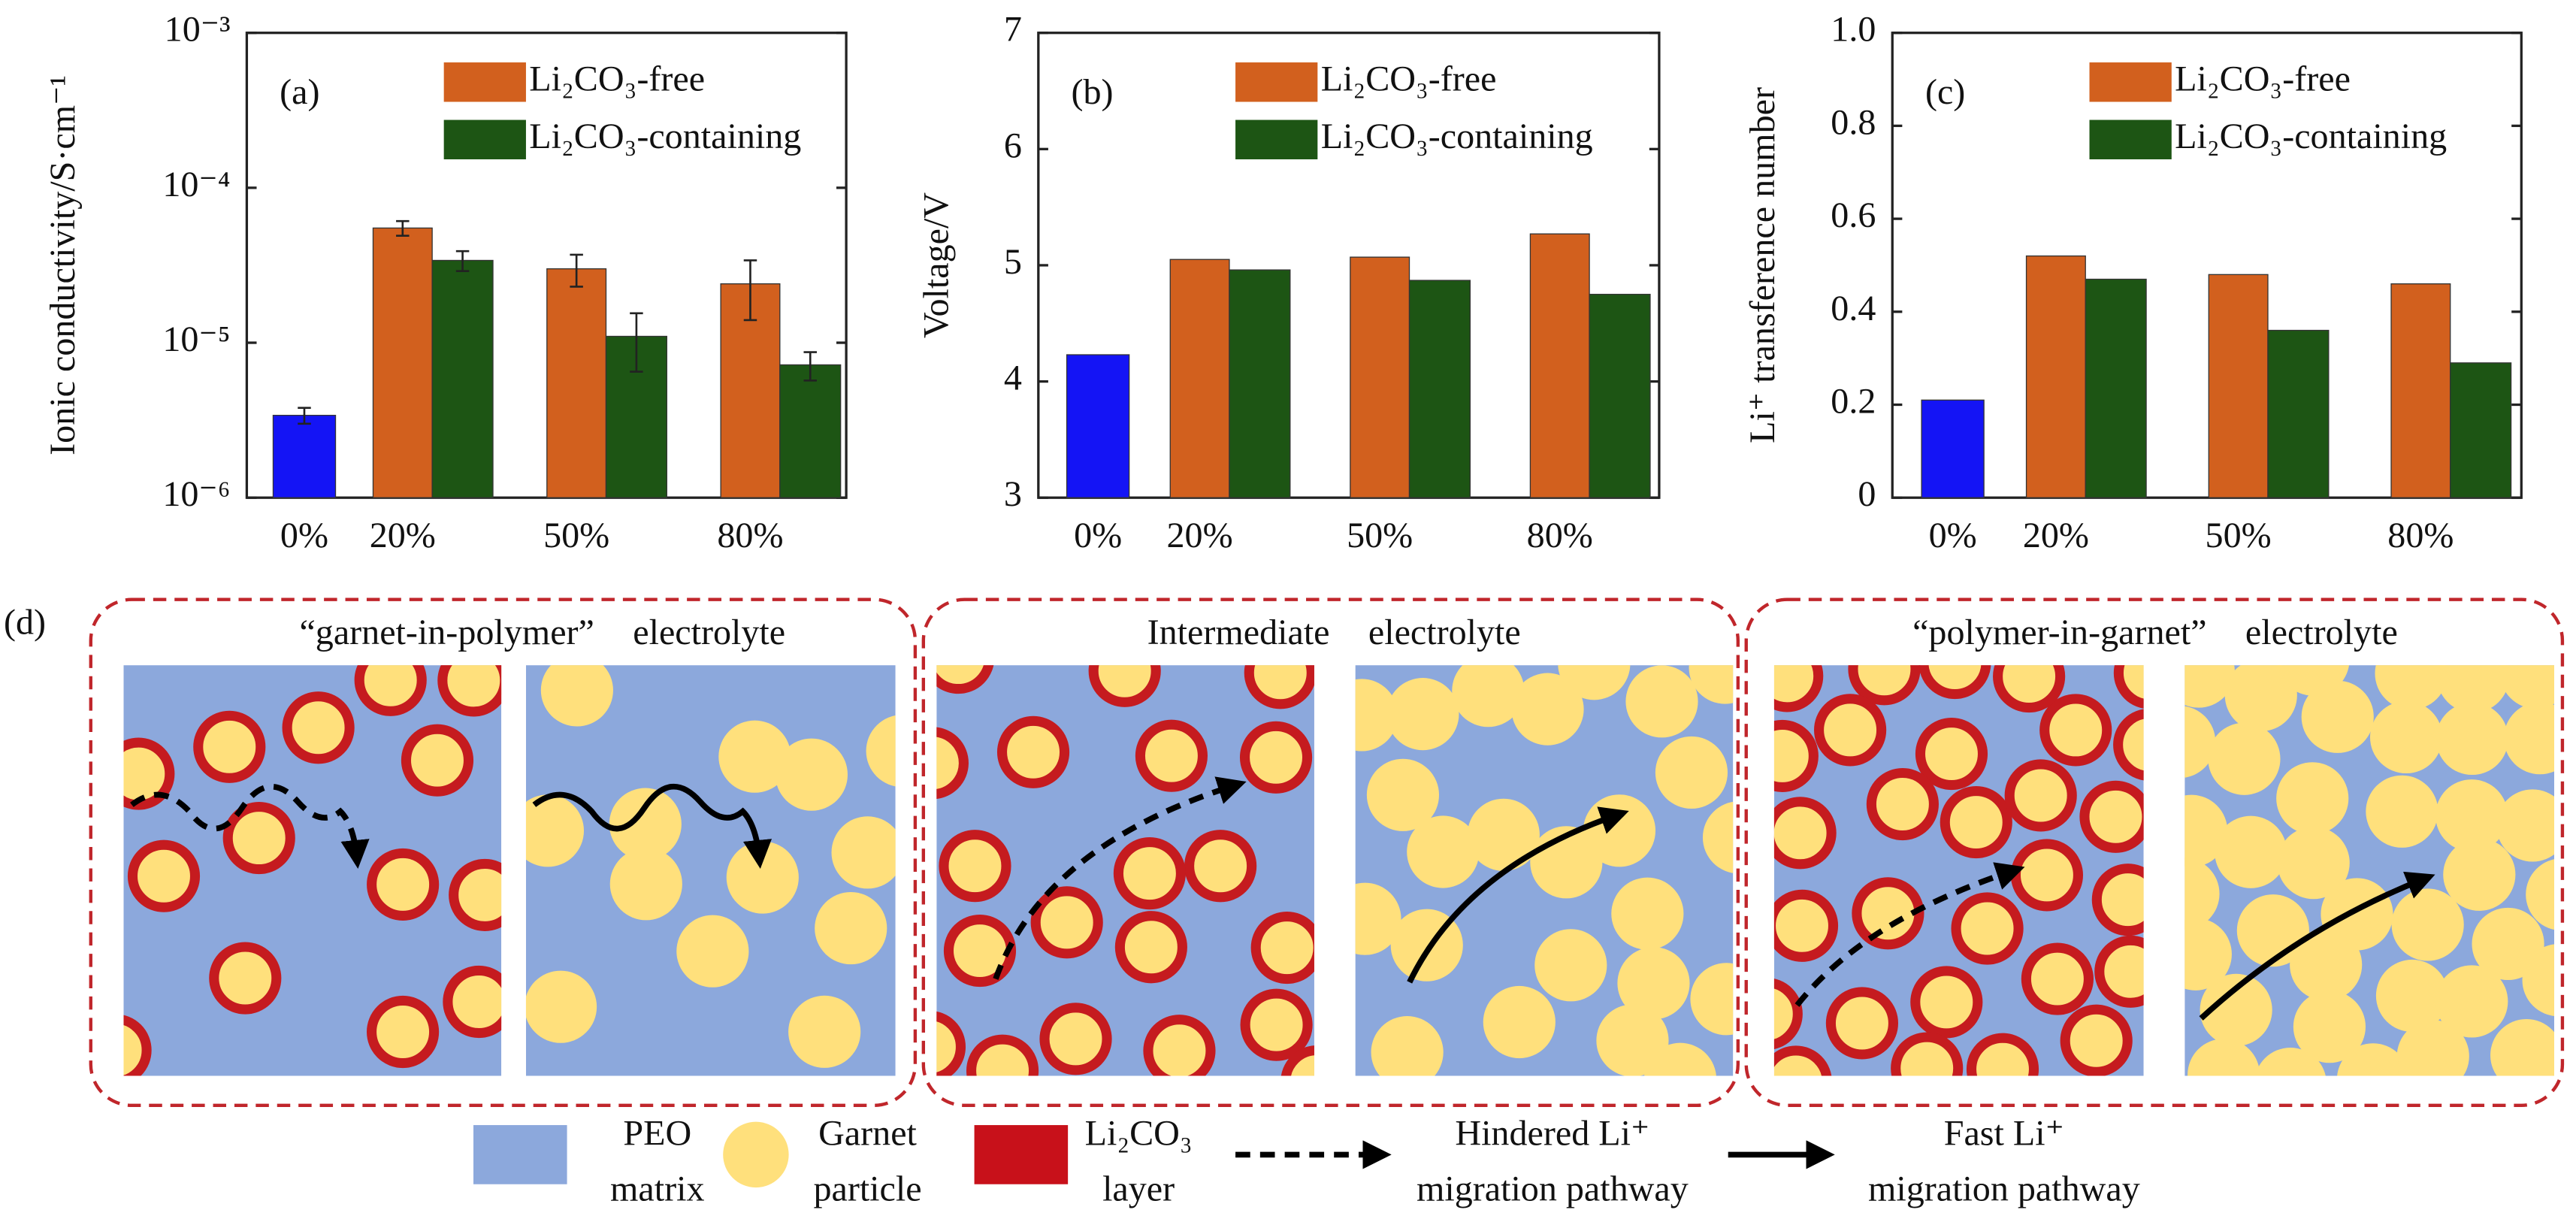  What do you see at coordinates (542, 633) in the screenshot?
I see `group-title: “garnet-in-polymer” electrolyte` at bounding box center [542, 633].